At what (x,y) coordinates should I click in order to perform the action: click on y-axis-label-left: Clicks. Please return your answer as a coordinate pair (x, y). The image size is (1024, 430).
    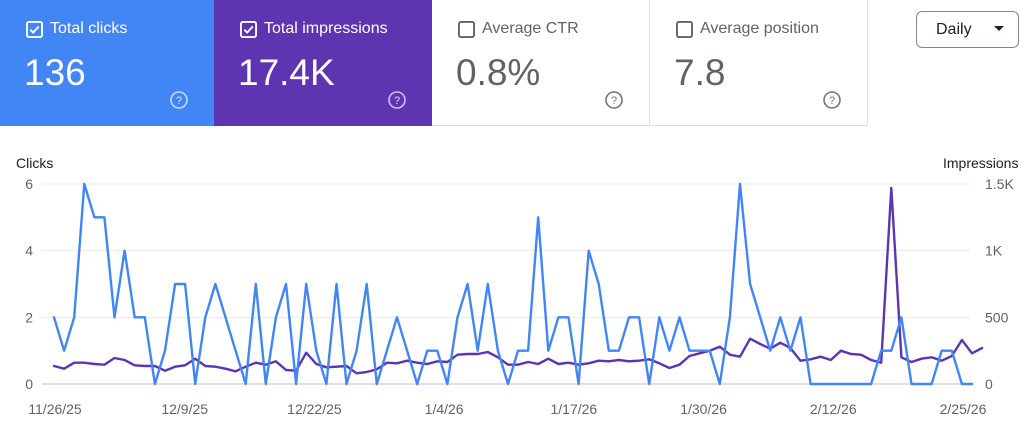
    Looking at the image, I should click on (34, 163).